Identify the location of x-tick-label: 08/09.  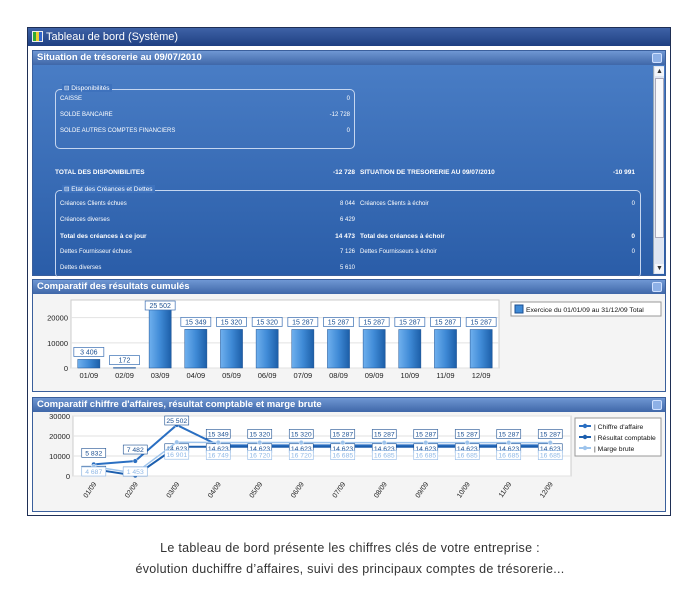
(338, 375).